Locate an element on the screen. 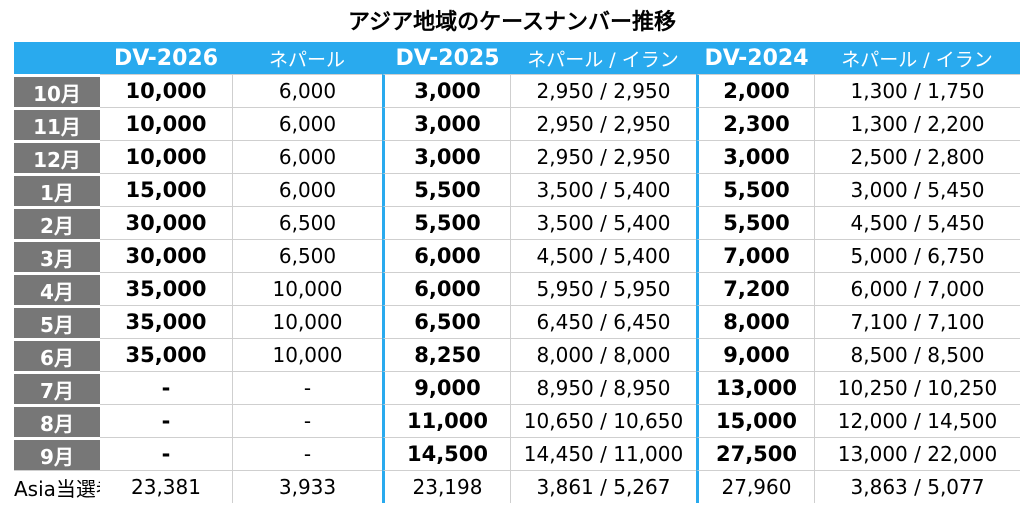  sub2025-cell: 14,450 / 11,000 is located at coordinates (603, 453).